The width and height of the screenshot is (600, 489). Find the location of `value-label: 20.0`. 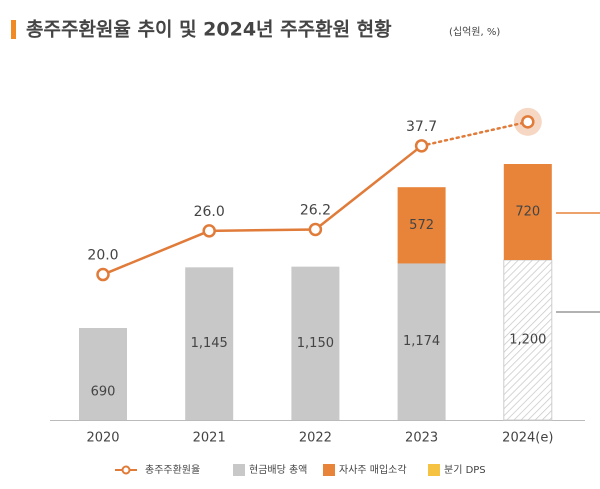

value-label: 20.0 is located at coordinates (102, 256).